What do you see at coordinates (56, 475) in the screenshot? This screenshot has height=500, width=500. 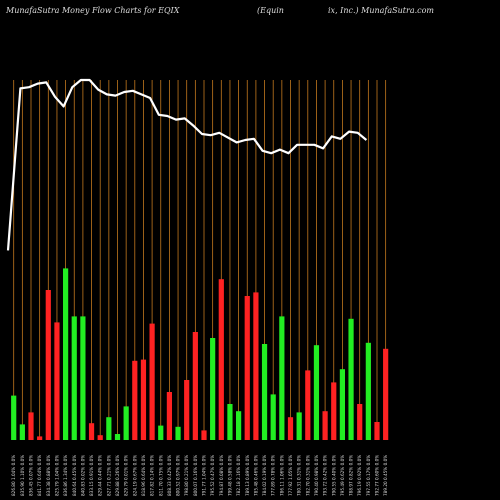 I see `x-tick-label: 825.79 1.04% 0.0%` at bounding box center [56, 475].